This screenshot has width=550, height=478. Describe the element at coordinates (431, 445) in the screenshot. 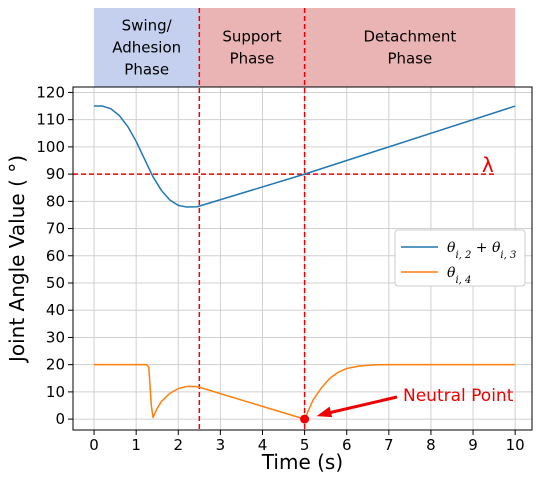

I see `x-tick-label: 8` at that location.